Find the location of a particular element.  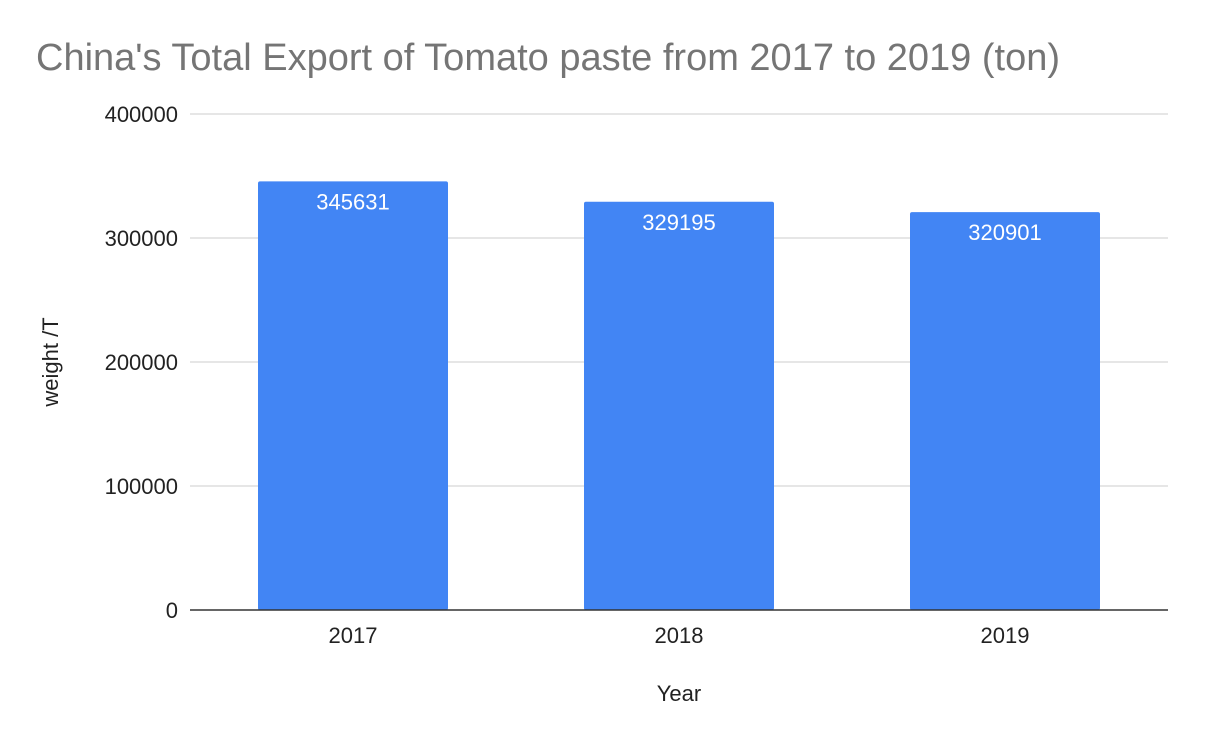

data-label-2019: 320901 is located at coordinates (1004, 232).